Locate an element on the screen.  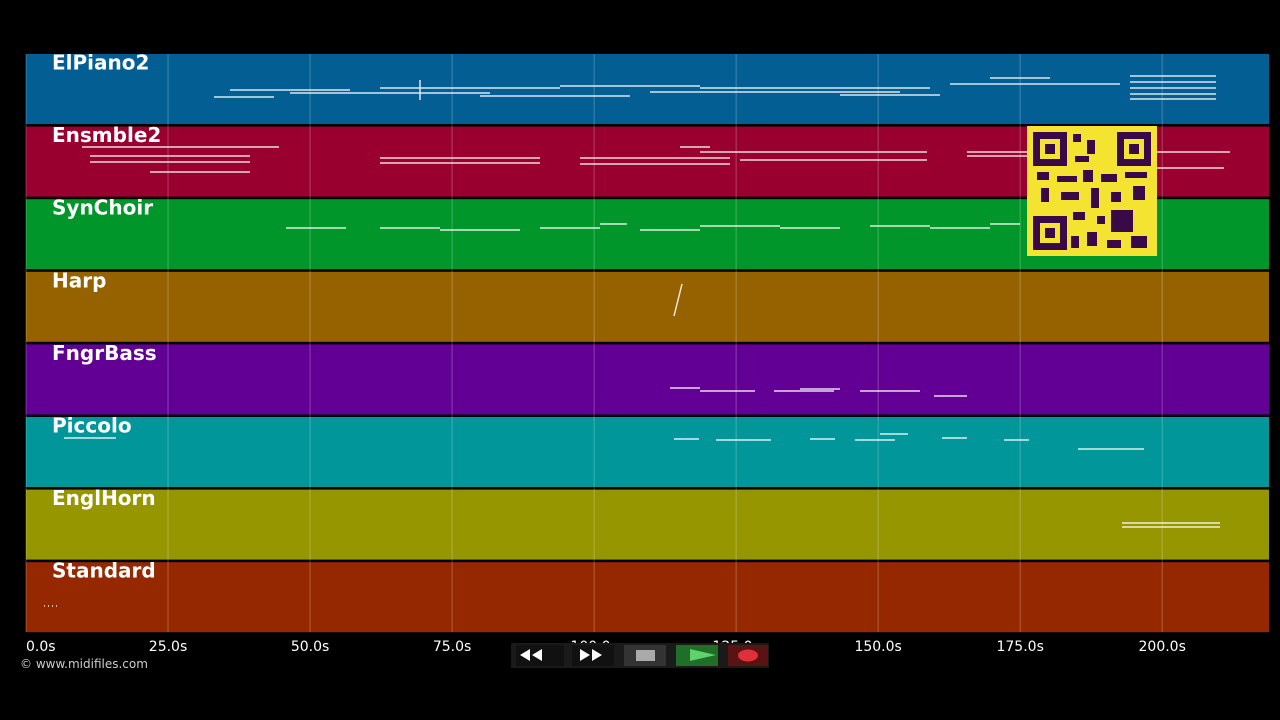
x-tick-label: 175.0s is located at coordinates (1019, 647).